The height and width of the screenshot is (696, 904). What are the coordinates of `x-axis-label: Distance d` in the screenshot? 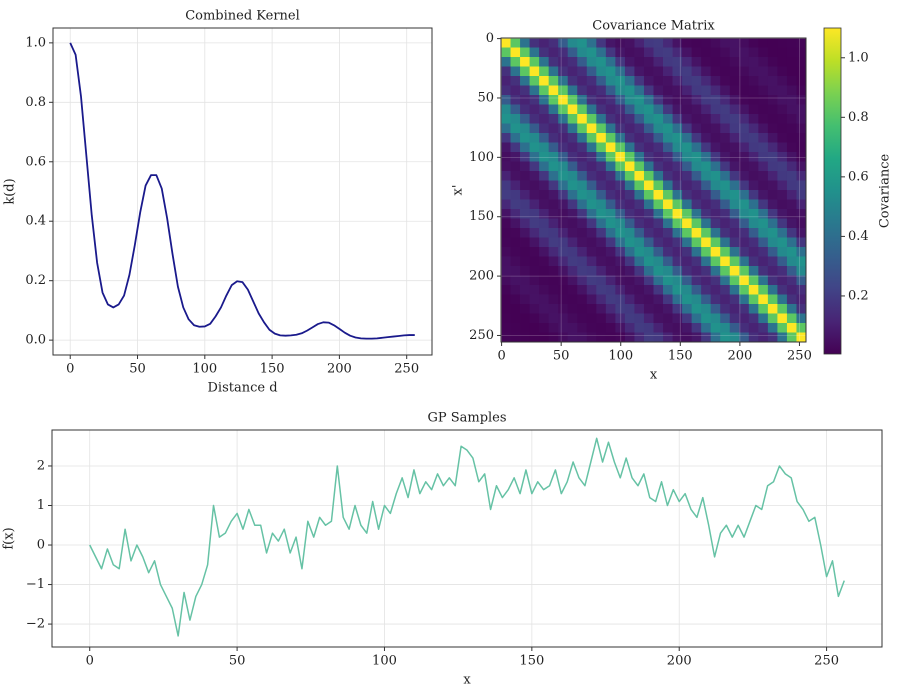 It's located at (242, 388).